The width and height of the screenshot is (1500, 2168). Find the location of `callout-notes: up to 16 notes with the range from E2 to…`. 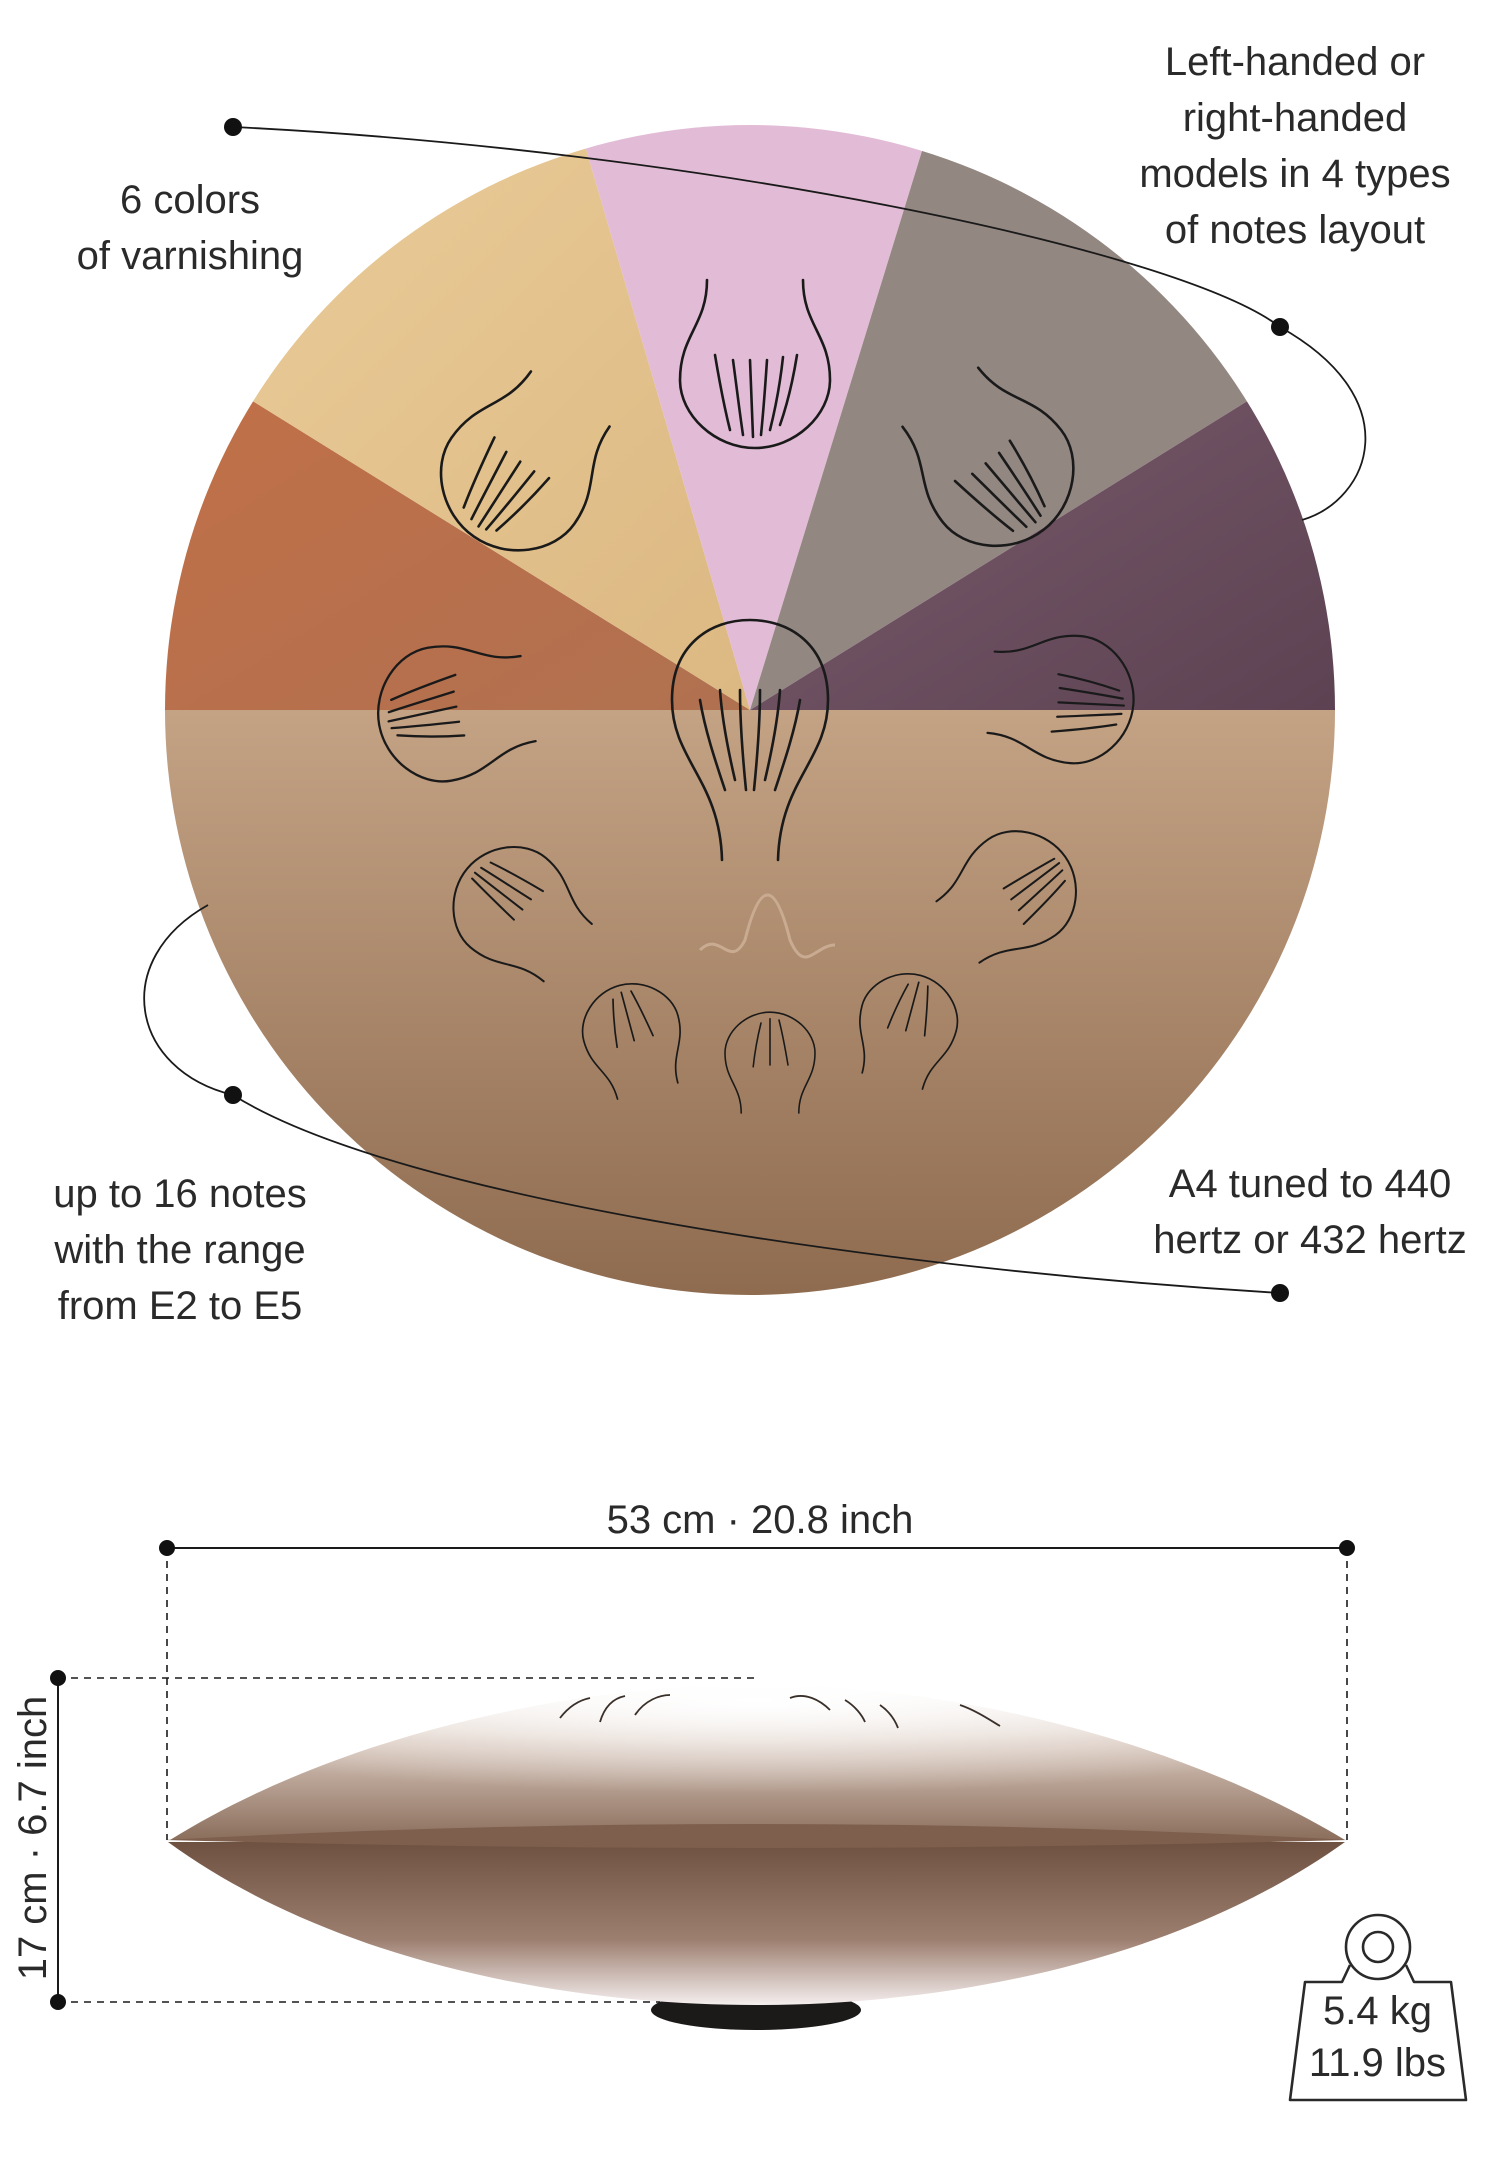

callout-notes: up to 16 notes with the range from E2 to… is located at coordinates (180, 1250).